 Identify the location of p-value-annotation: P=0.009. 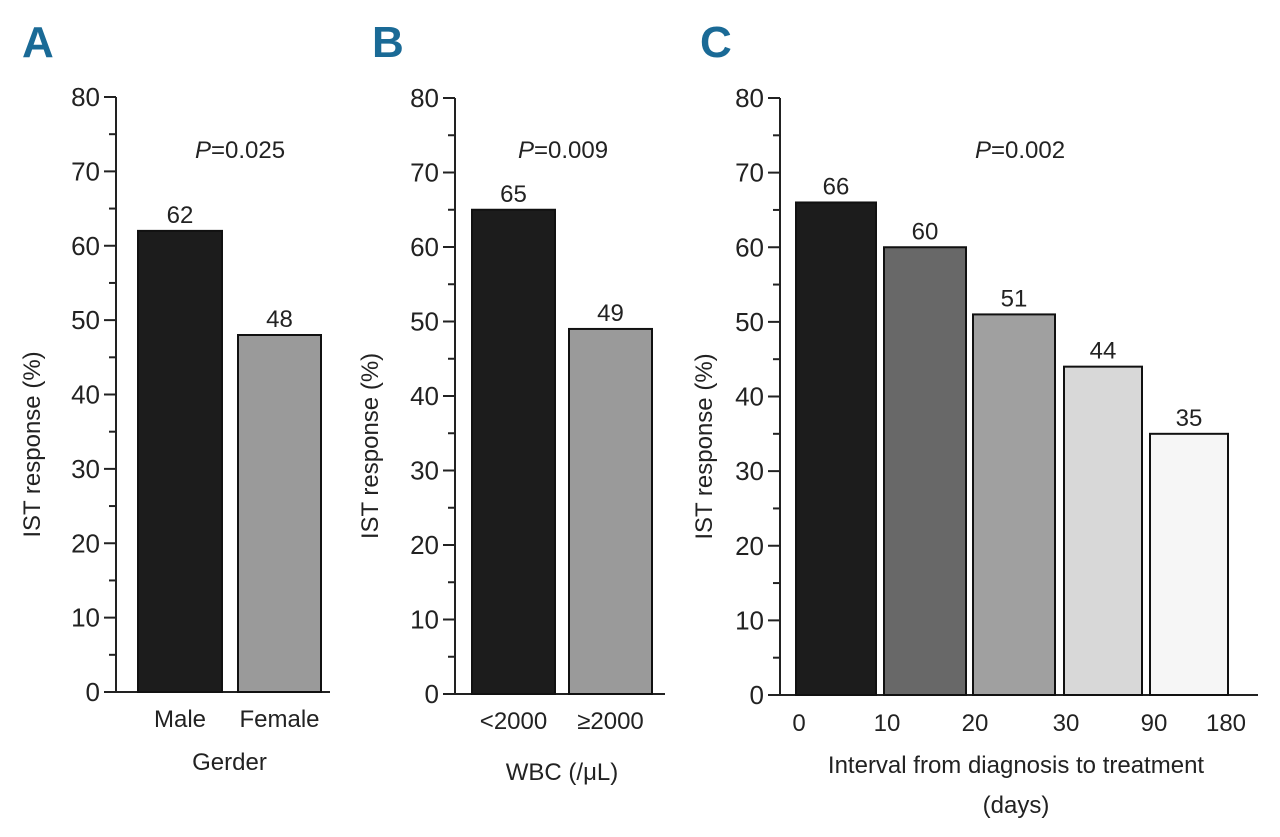
(563, 150).